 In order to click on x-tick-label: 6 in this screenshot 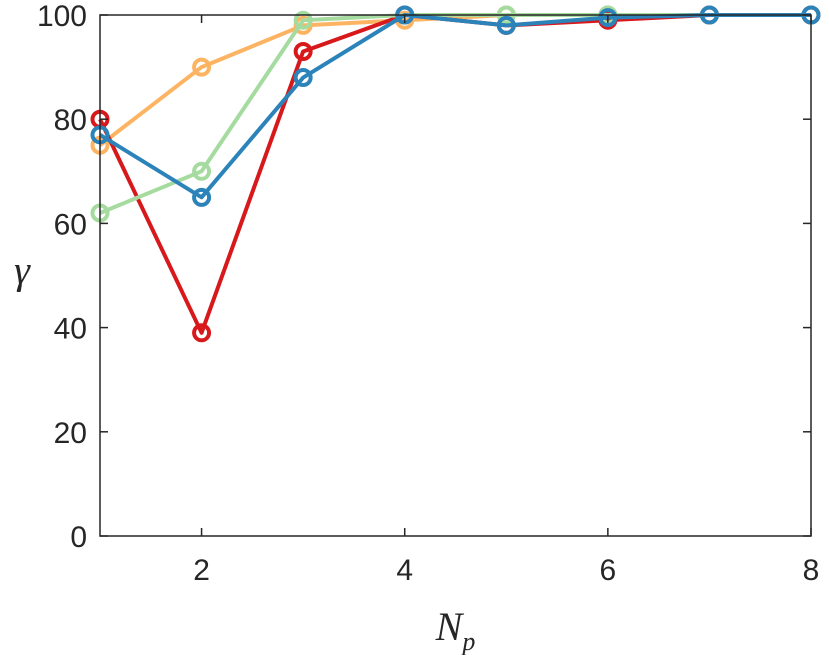, I will do `click(608, 570)`.